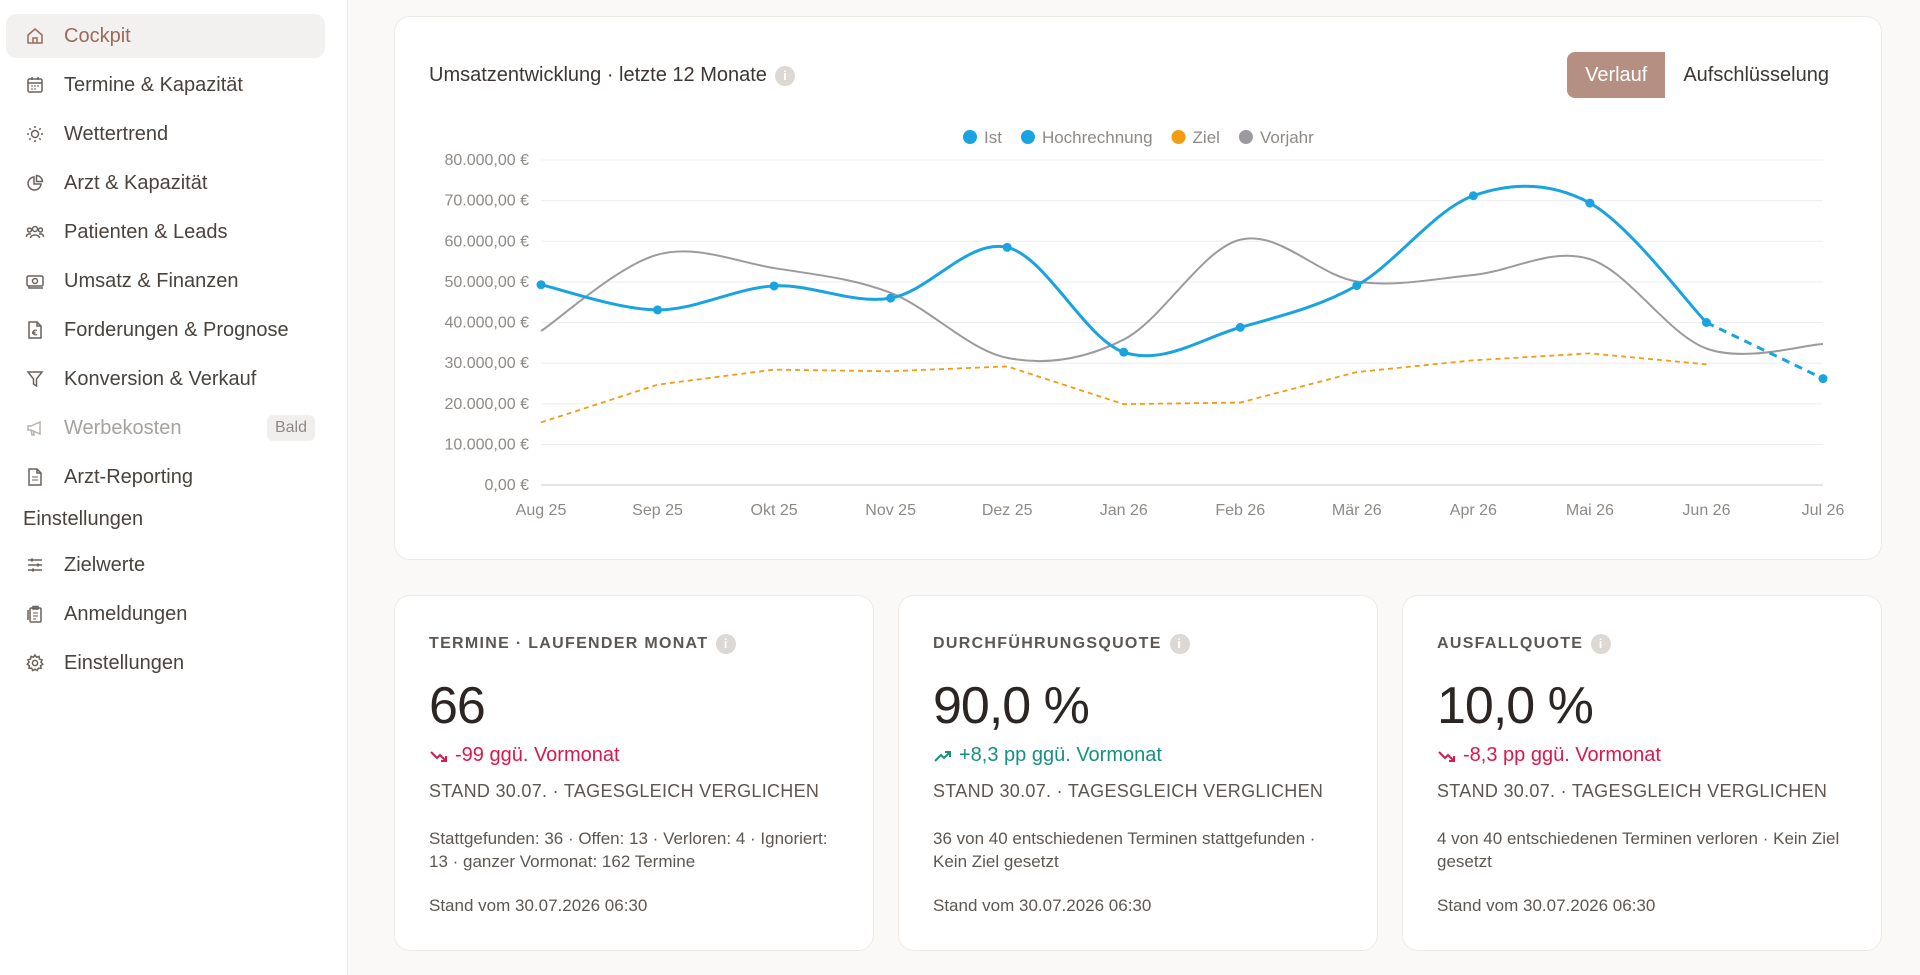 This screenshot has width=1920, height=975. I want to click on sidebar-item-forderungen: Forderungen & Prognose, so click(165, 330).